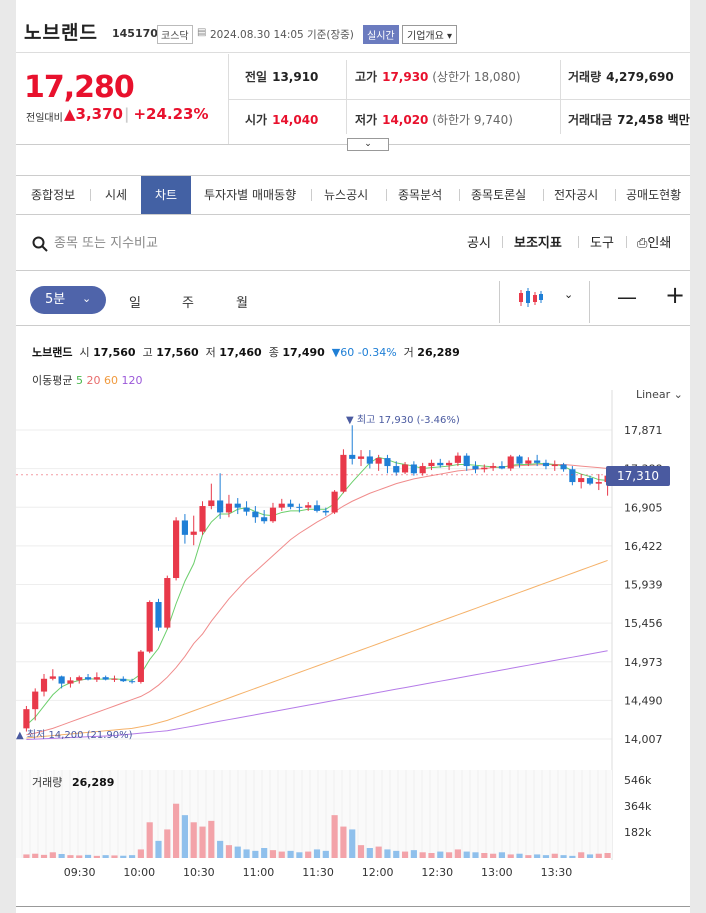 This screenshot has height=913, width=706. Describe the element at coordinates (93, 114) in the screenshot. I see `price-change: ▲3,370` at that location.